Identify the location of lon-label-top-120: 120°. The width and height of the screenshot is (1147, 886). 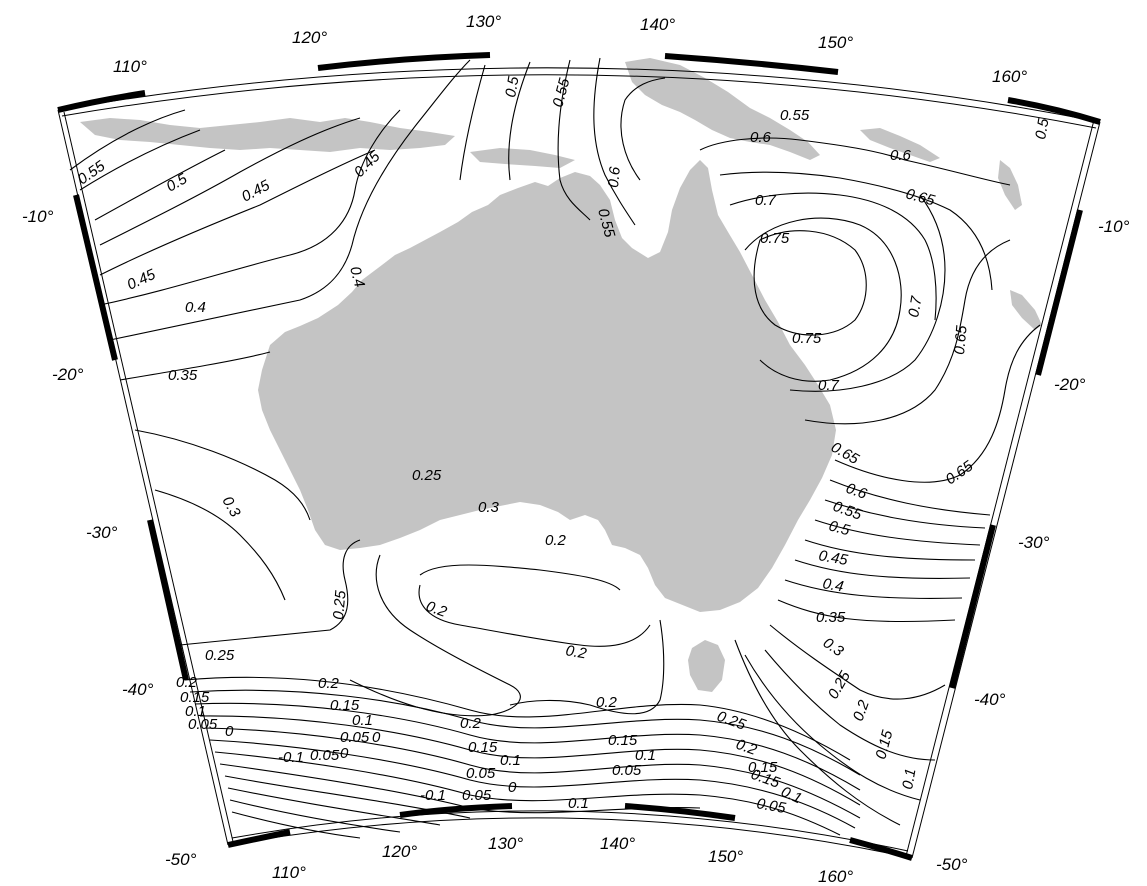
(309, 37).